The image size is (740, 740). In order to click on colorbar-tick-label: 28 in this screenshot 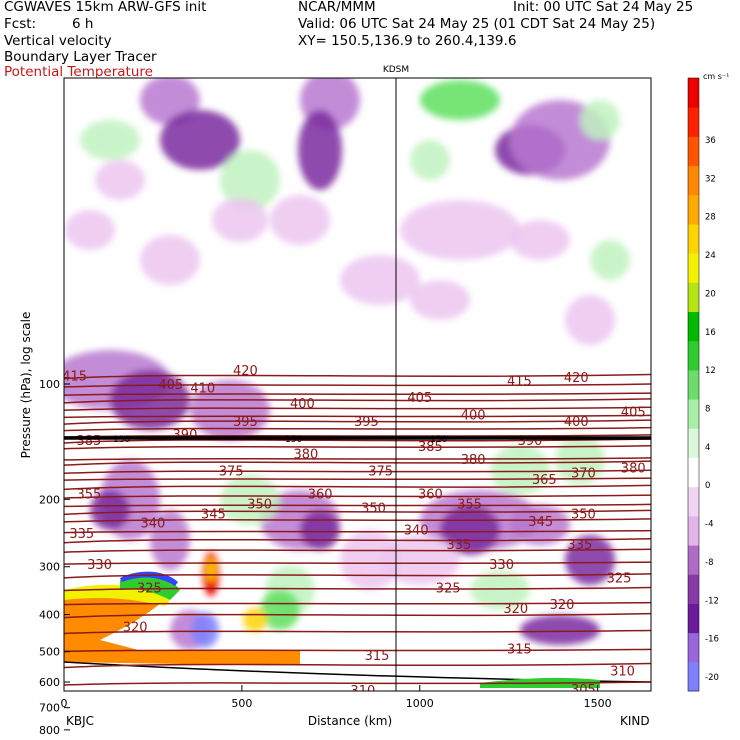, I will do `click(710, 218)`.